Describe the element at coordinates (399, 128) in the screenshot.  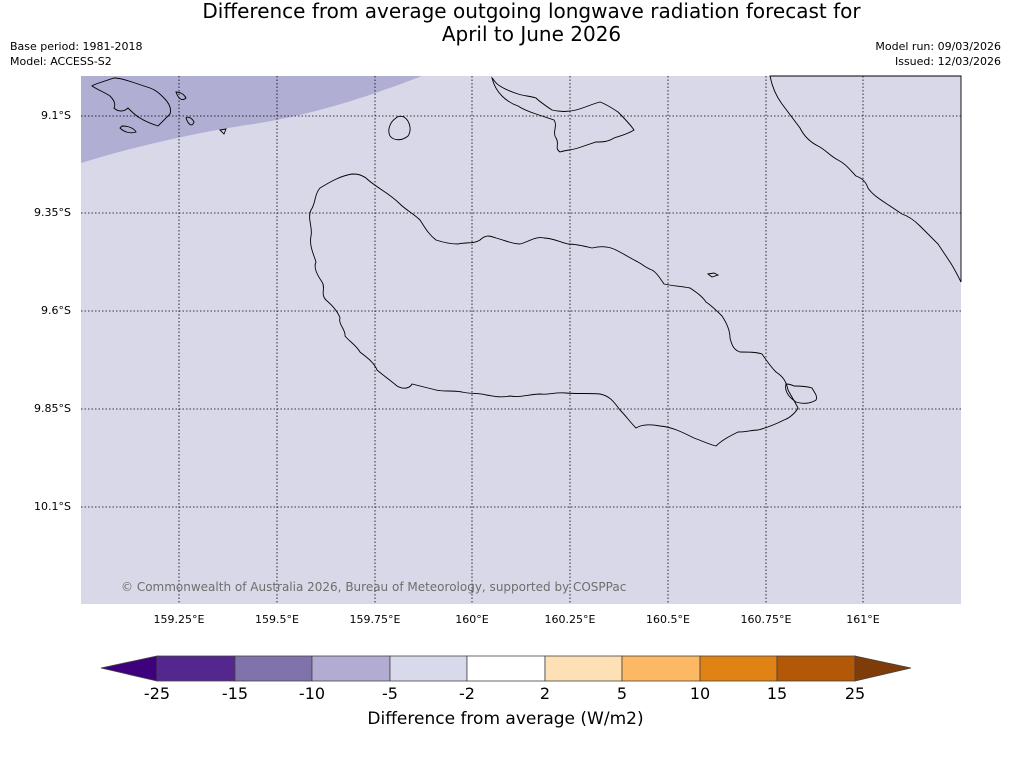
I see `coastline-savo-island` at that location.